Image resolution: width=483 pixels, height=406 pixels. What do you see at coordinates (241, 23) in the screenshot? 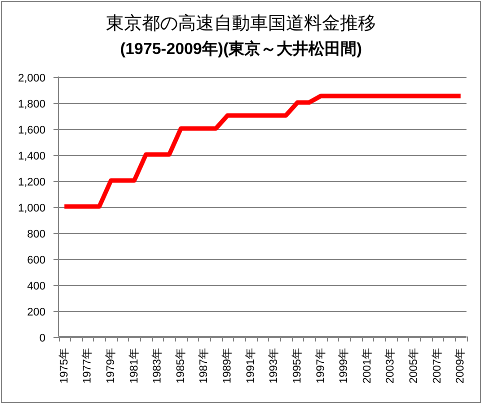
I see `title: 東京都の高速自動車国道料金推移` at bounding box center [241, 23].